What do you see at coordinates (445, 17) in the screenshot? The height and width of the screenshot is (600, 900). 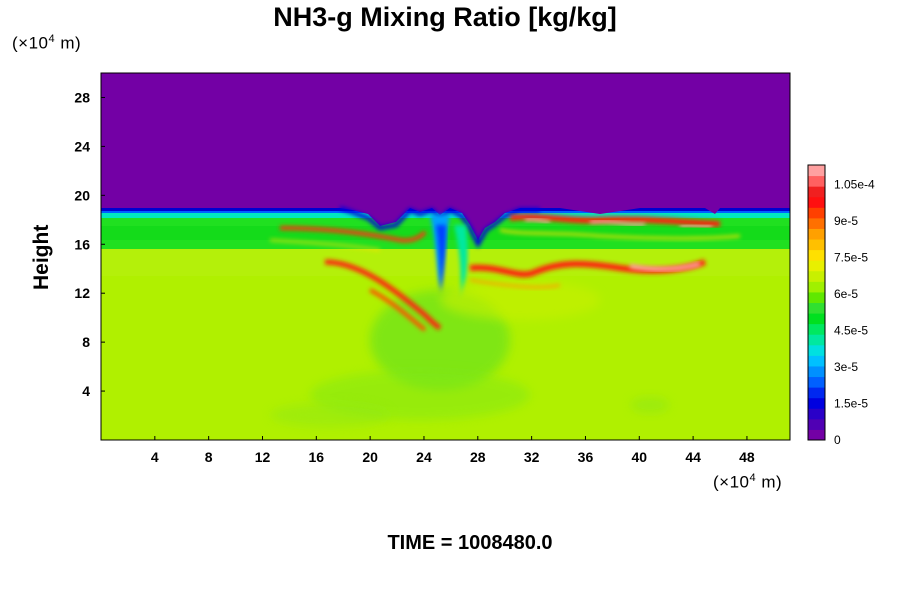 I see `chart-title: NH3-g Mixing Ratio [kg/kg]` at bounding box center [445, 17].